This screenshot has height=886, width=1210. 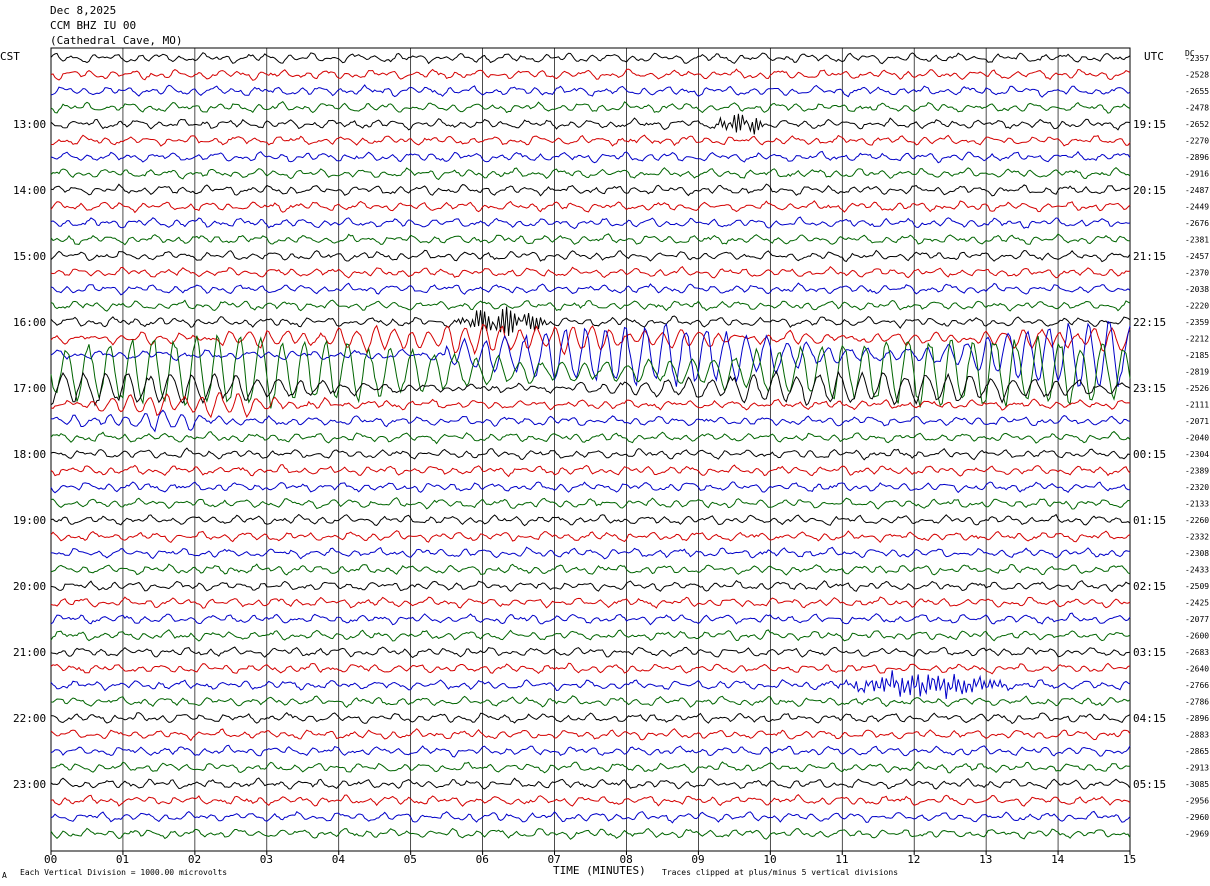 I want to click on x-axis-title: TIME (MINUTES), so click(x=599, y=870).